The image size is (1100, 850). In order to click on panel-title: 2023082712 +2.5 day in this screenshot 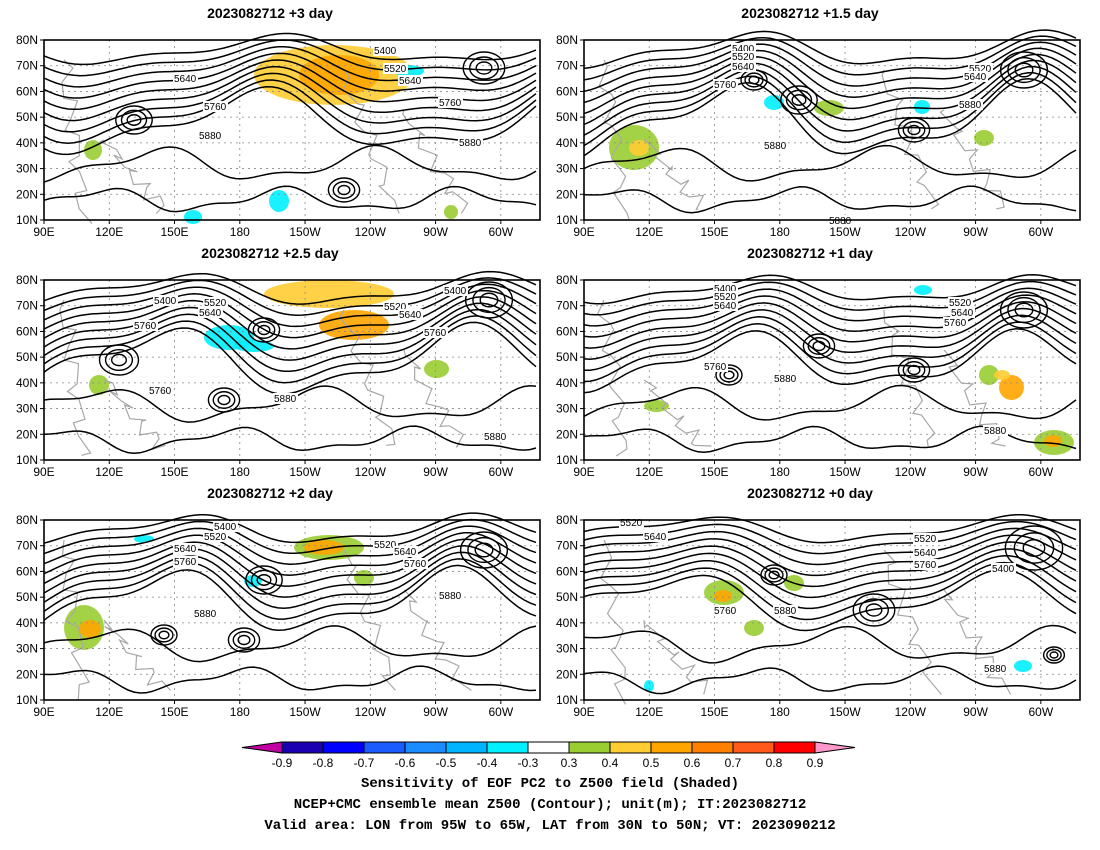, I will do `click(270, 253)`.